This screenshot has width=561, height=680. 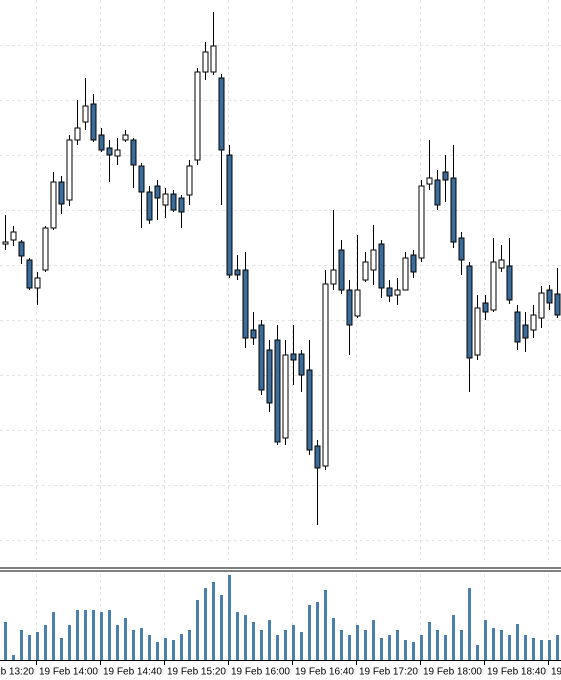 I want to click on x-tick-label: 19 Feb 17:20, so click(x=388, y=672).